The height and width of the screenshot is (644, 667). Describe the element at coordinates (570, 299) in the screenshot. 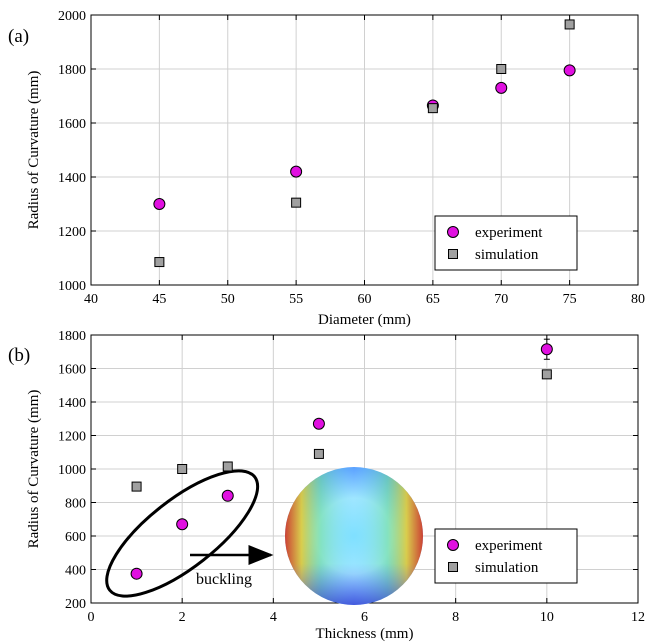

I see `x-tick-label: 75` at that location.